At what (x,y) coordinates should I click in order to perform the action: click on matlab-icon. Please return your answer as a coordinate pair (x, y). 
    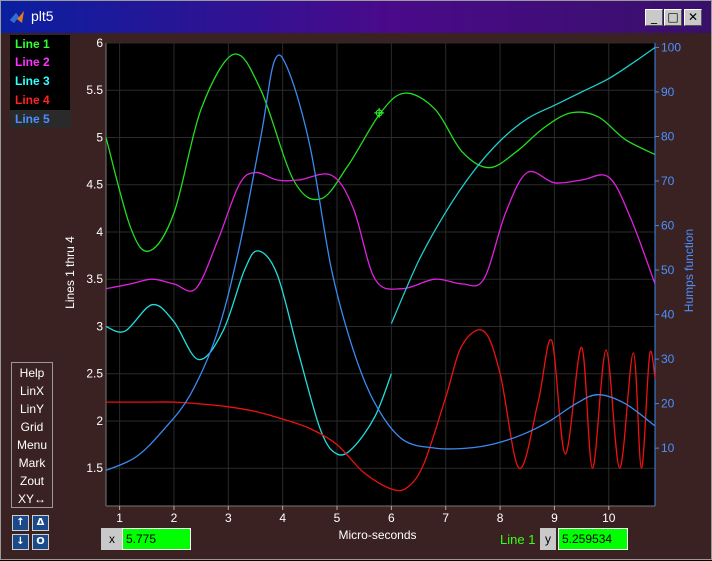
    Looking at the image, I should click on (17, 17).